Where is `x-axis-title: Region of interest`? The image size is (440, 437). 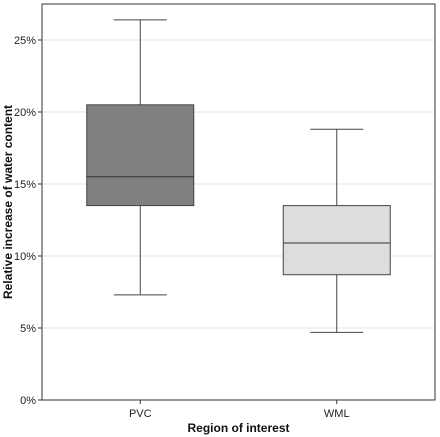
x-axis-title: Region of interest is located at coordinates (238, 428).